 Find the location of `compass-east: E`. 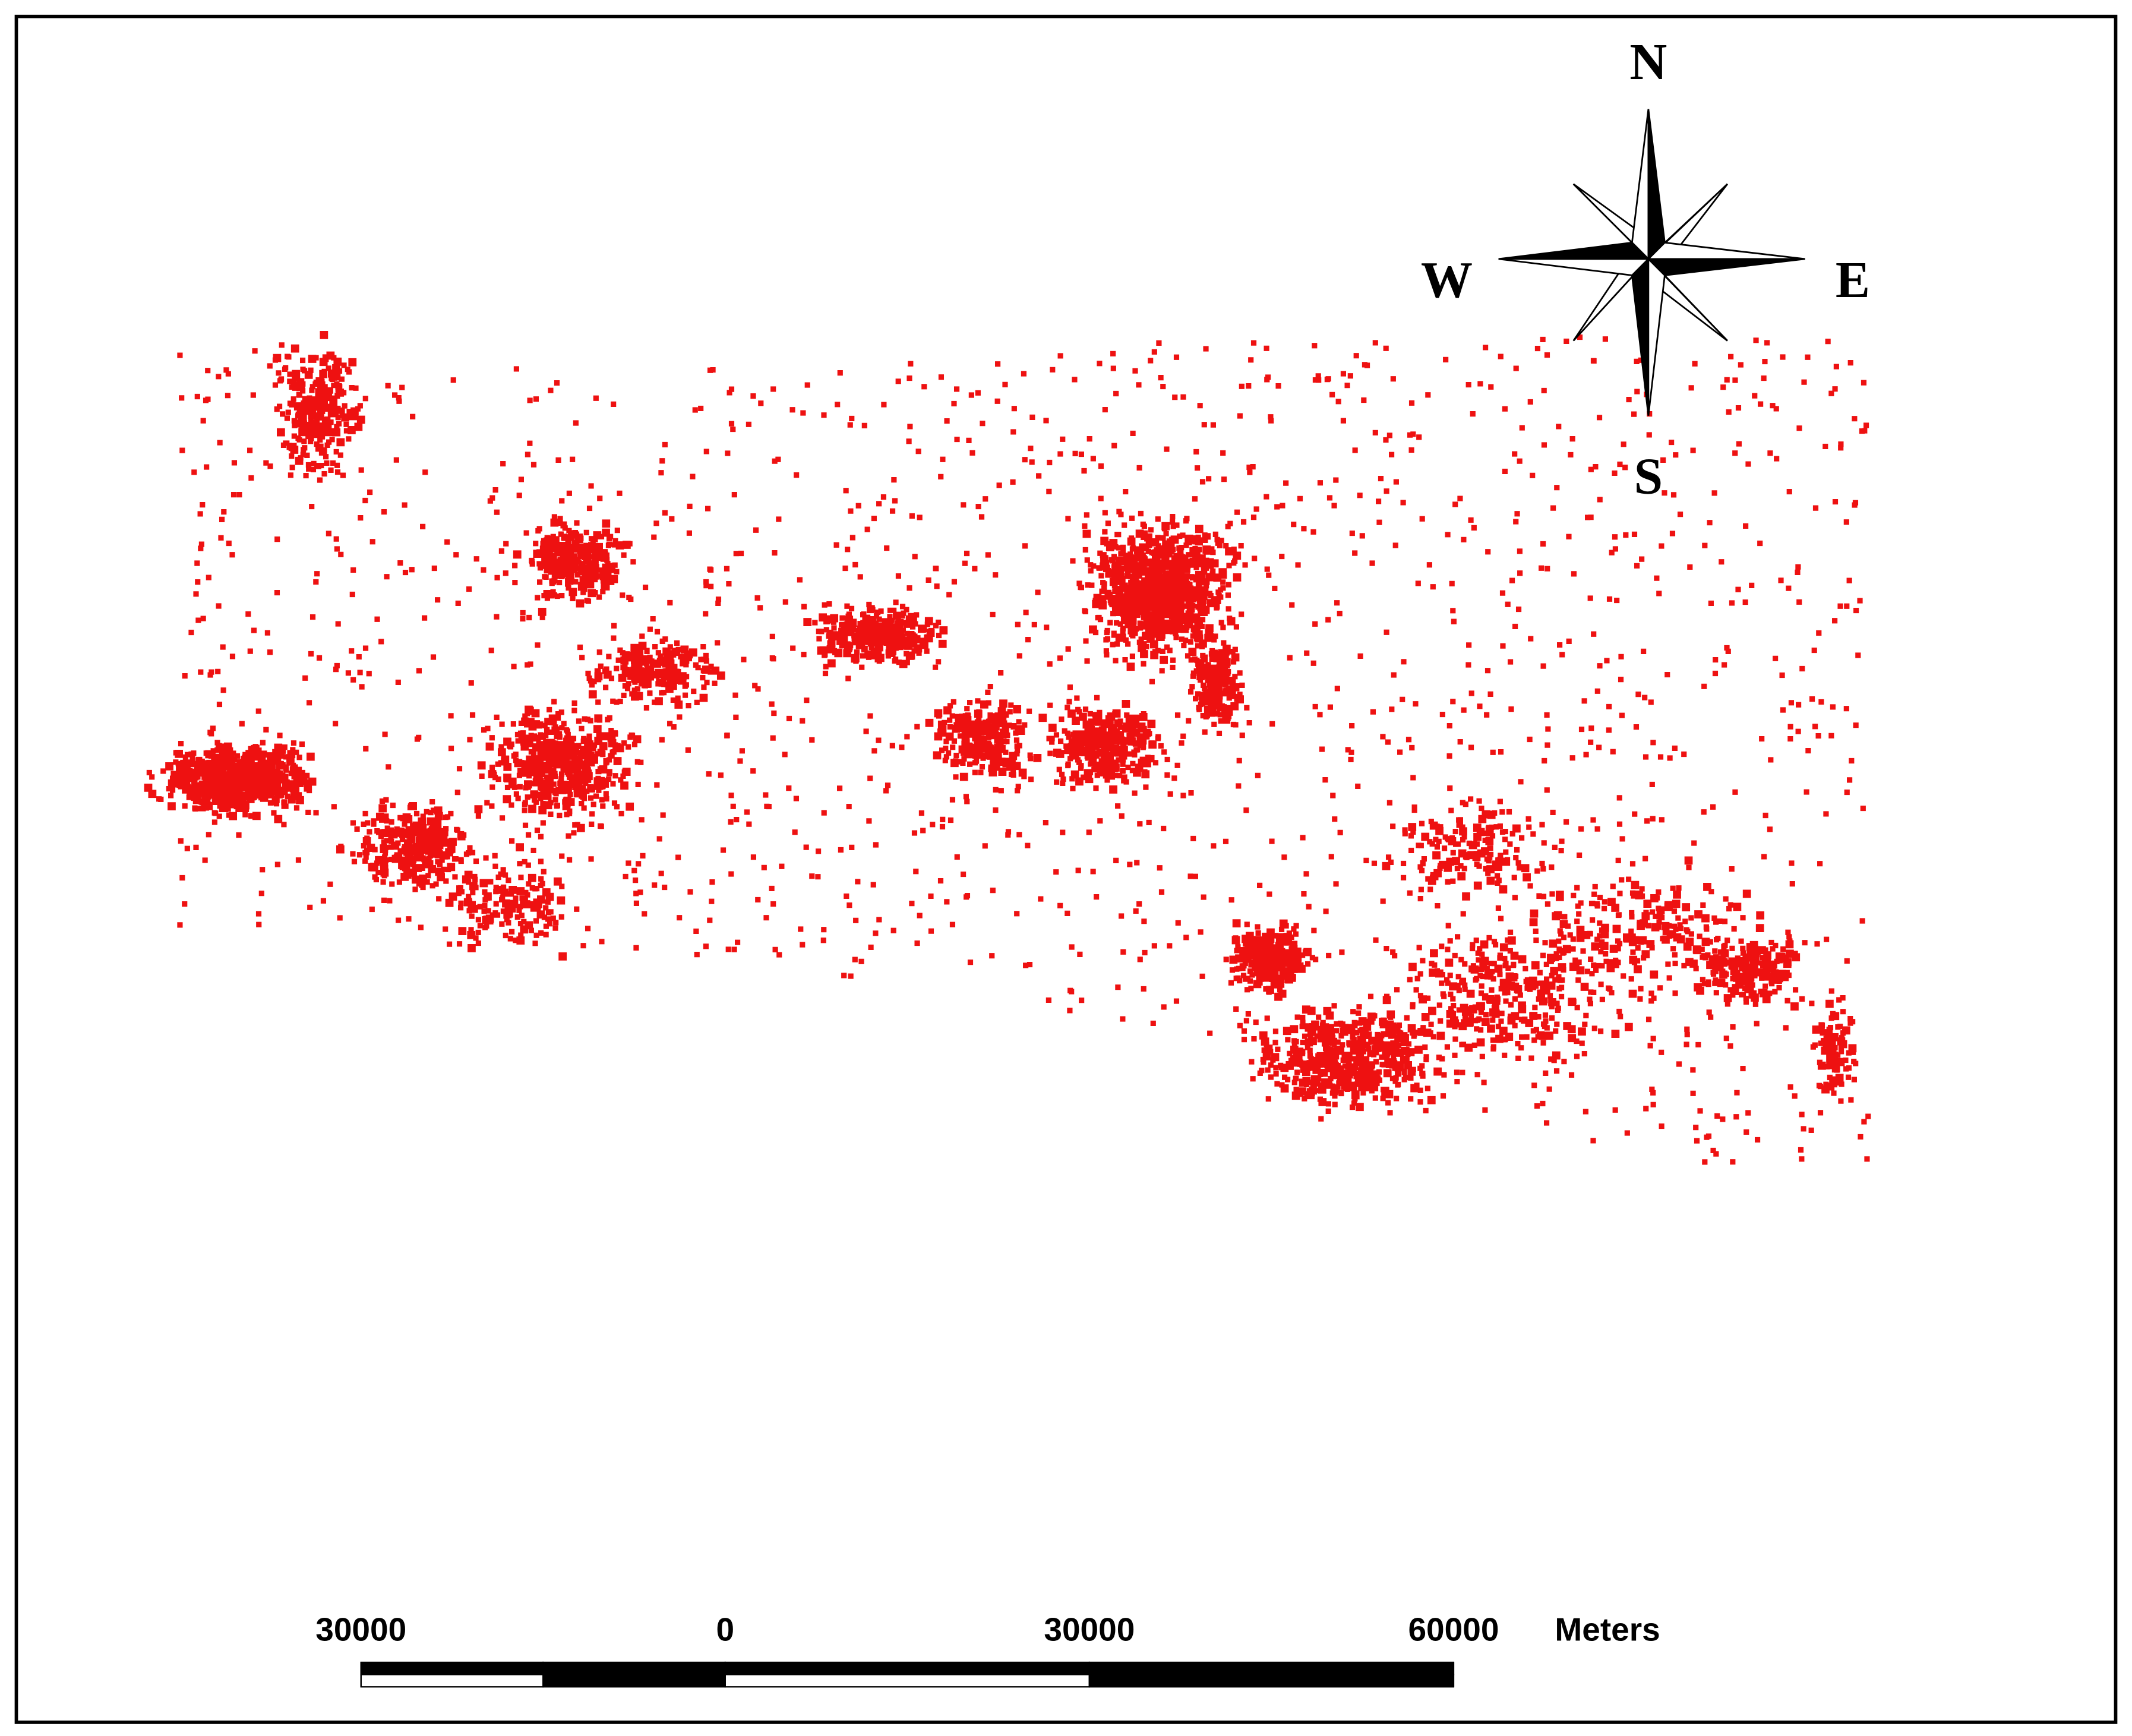

compass-east: E is located at coordinates (1853, 279).